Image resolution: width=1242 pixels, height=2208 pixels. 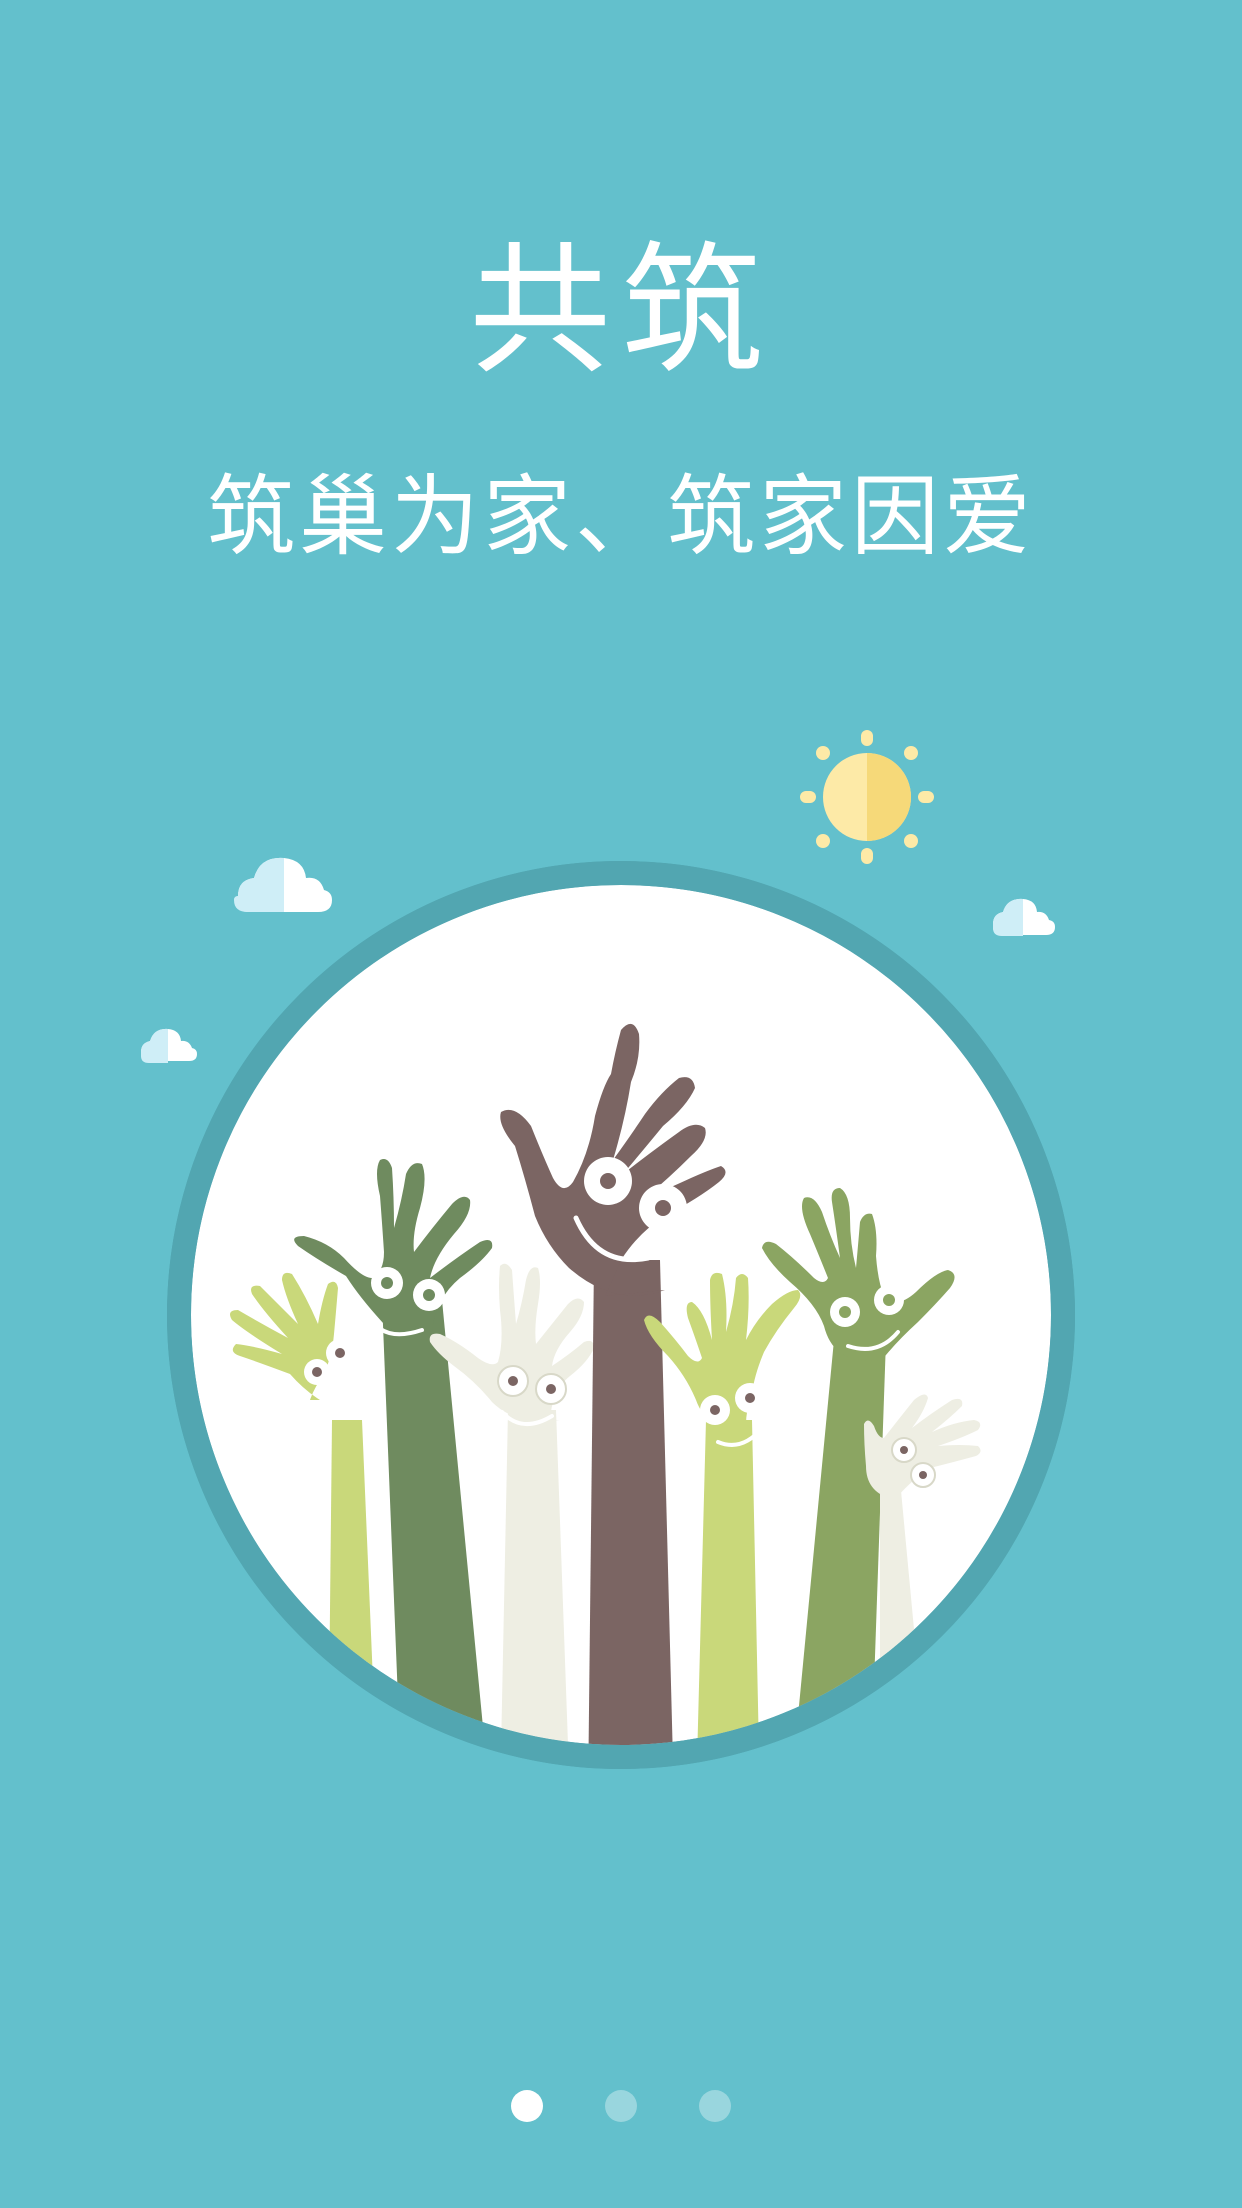 I want to click on sun-icon, so click(x=867, y=797).